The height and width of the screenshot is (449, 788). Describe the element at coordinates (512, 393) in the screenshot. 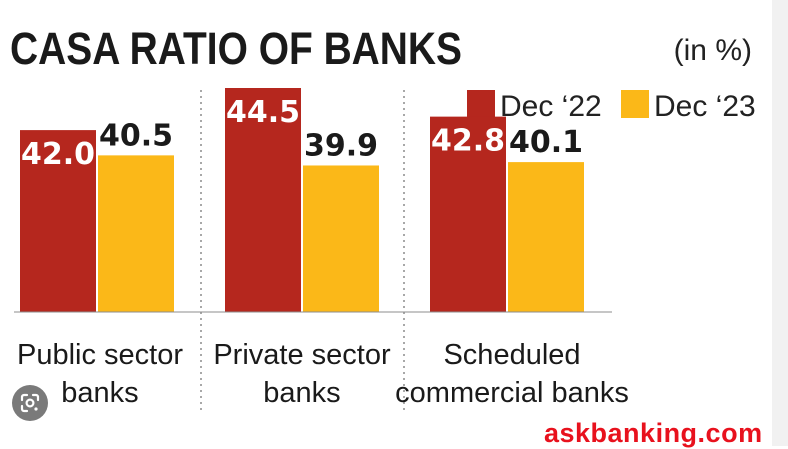

I see `category-label: commercial banks` at that location.